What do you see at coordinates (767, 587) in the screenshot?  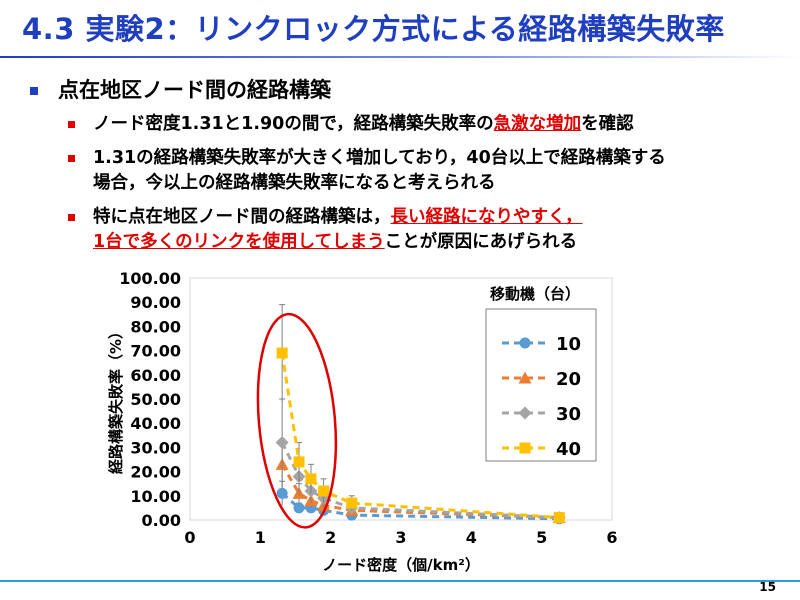 I see `page-number: 15` at bounding box center [767, 587].